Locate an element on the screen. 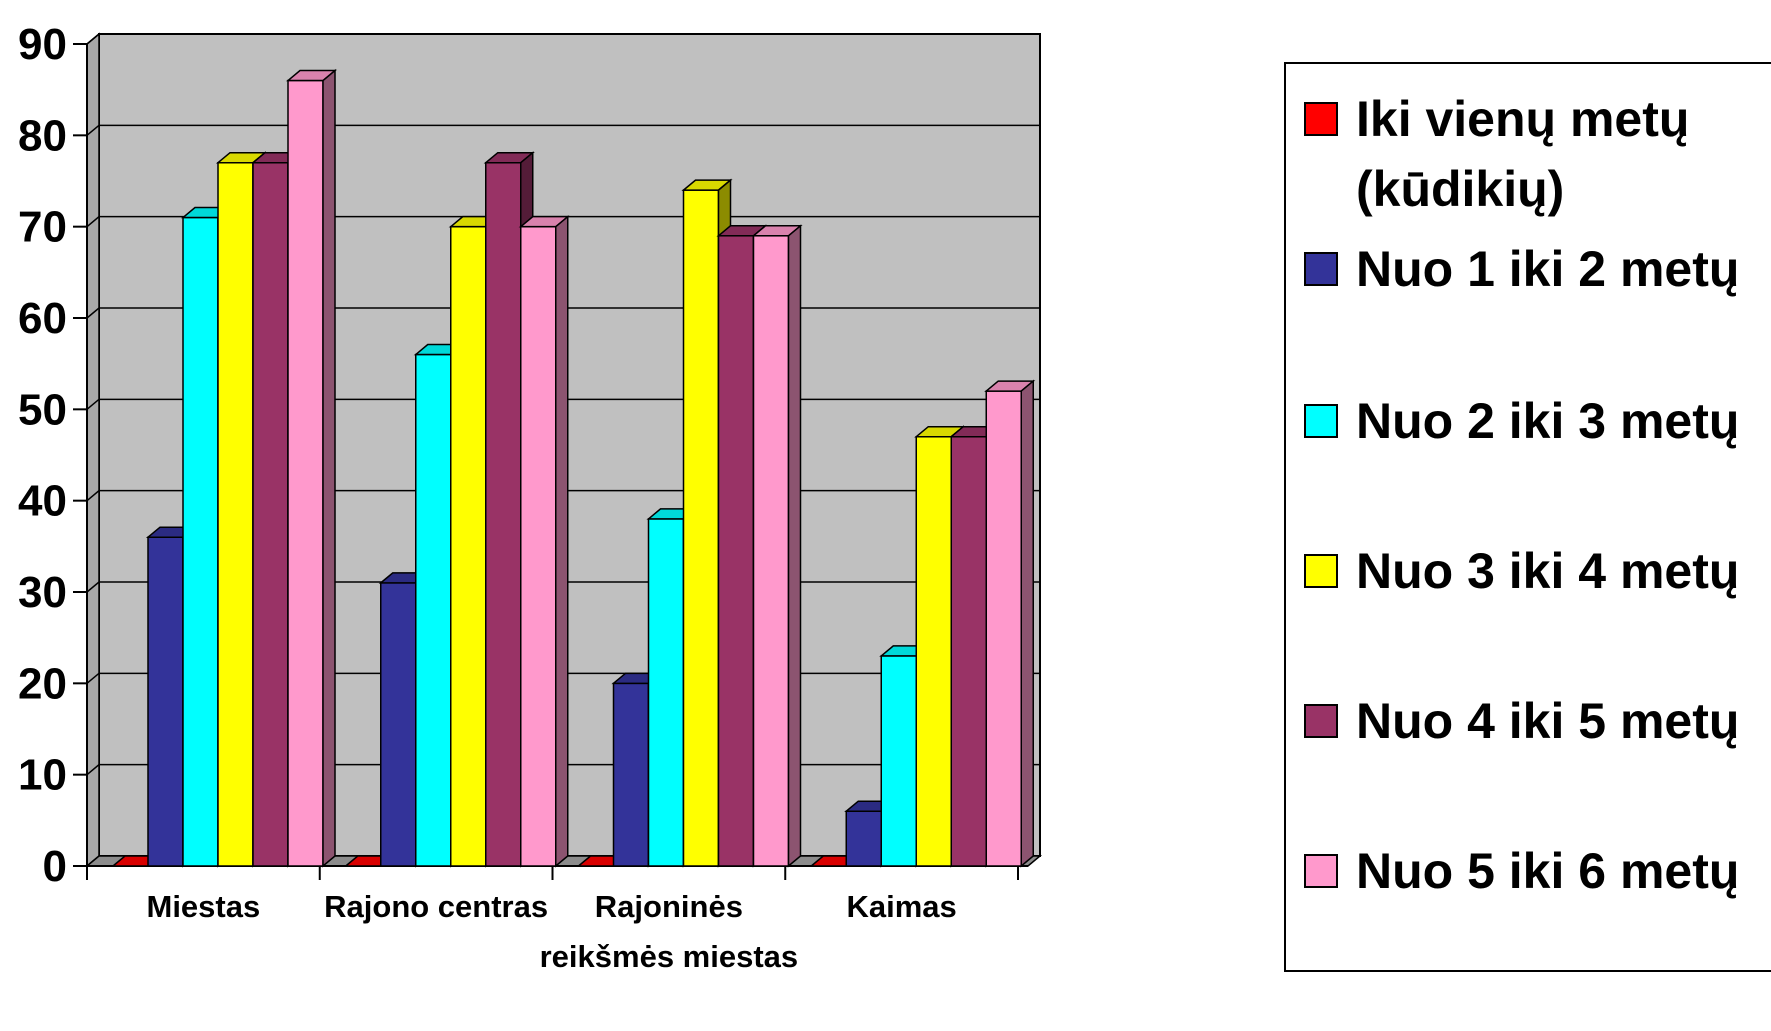 The width and height of the screenshot is (1771, 1031). y-tick-labels: 0 10 20 30 40 50 60 70 80 90 is located at coordinates (42, 455).